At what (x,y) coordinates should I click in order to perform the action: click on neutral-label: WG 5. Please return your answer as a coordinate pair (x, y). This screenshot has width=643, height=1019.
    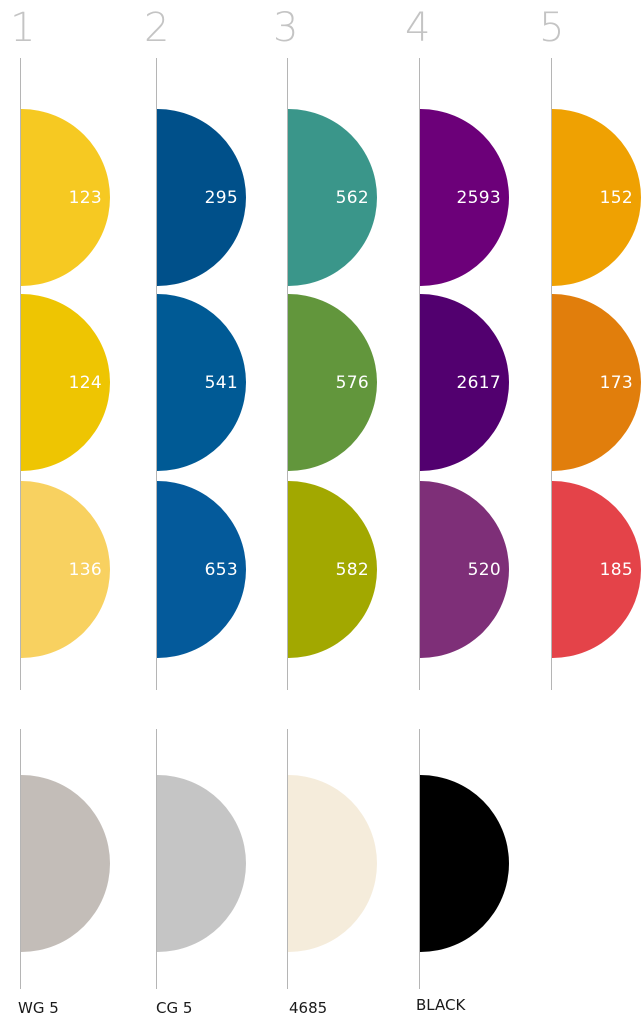
    Looking at the image, I should click on (38, 1008).